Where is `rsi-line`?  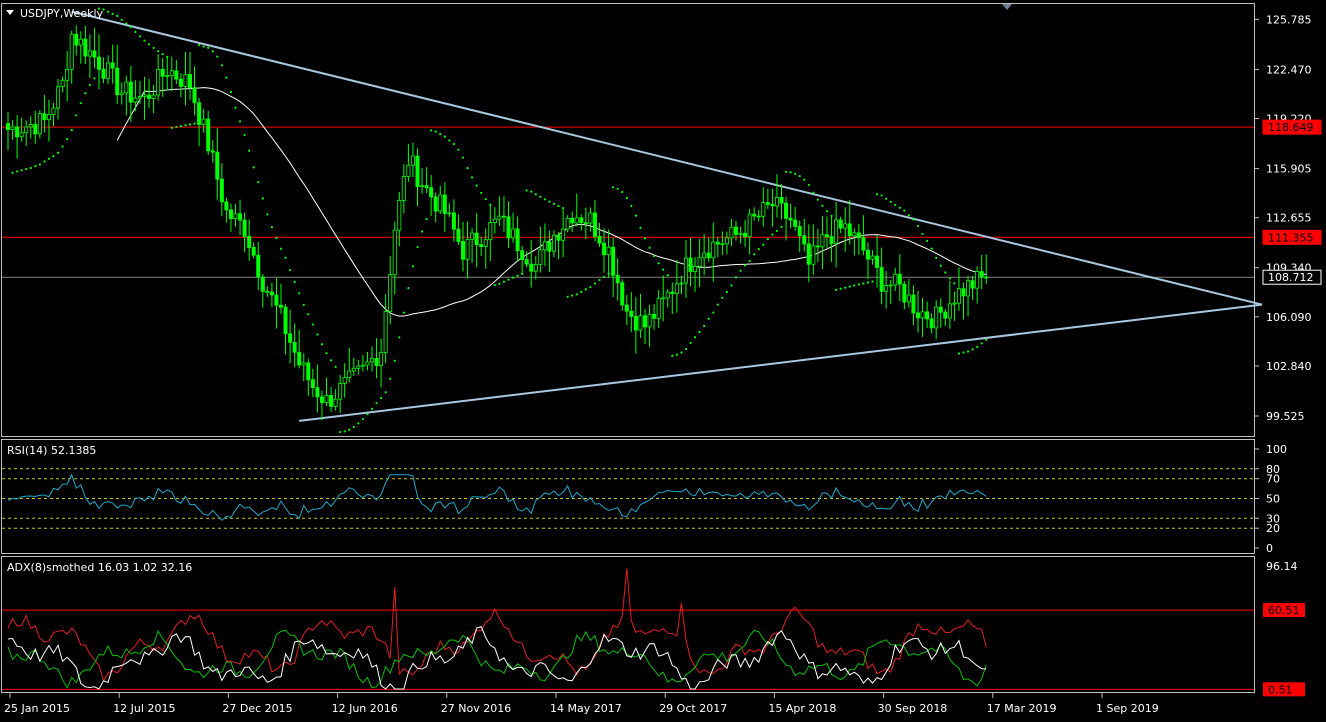
rsi-line is located at coordinates (497, 497).